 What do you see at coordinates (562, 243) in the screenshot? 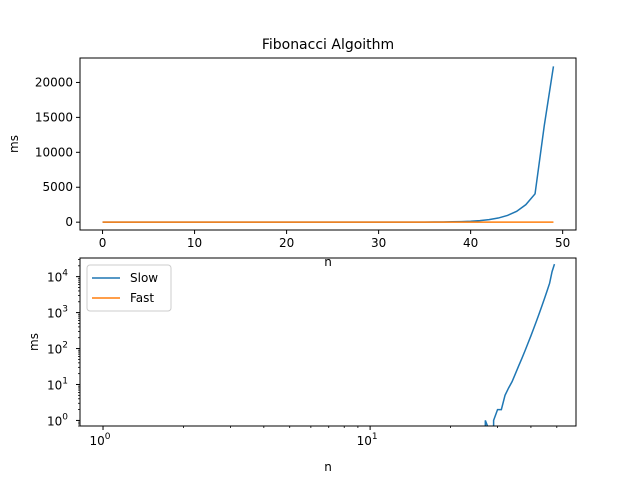
I see `x-tick-label: 50` at bounding box center [562, 243].